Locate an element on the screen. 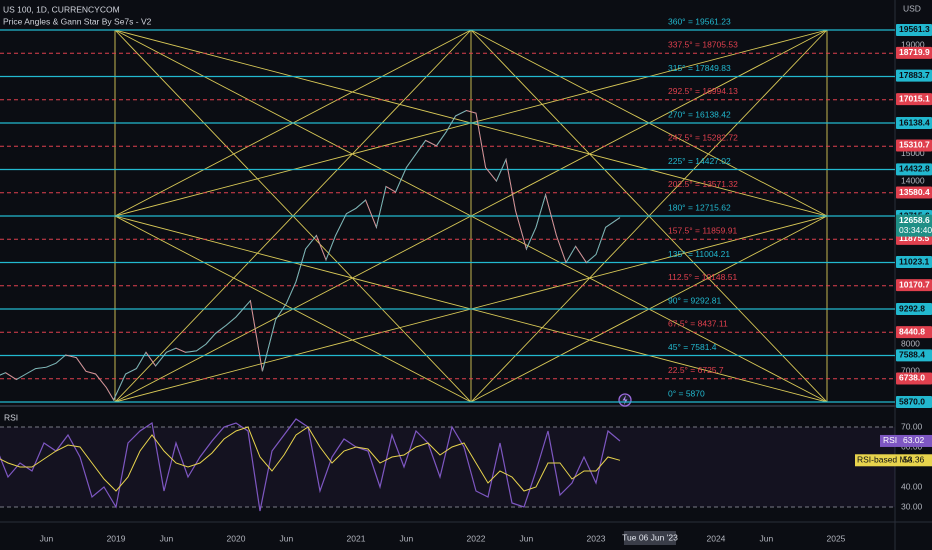 This screenshot has width=932, height=550. level-label: 90° = 9292.81 is located at coordinates (695, 300).